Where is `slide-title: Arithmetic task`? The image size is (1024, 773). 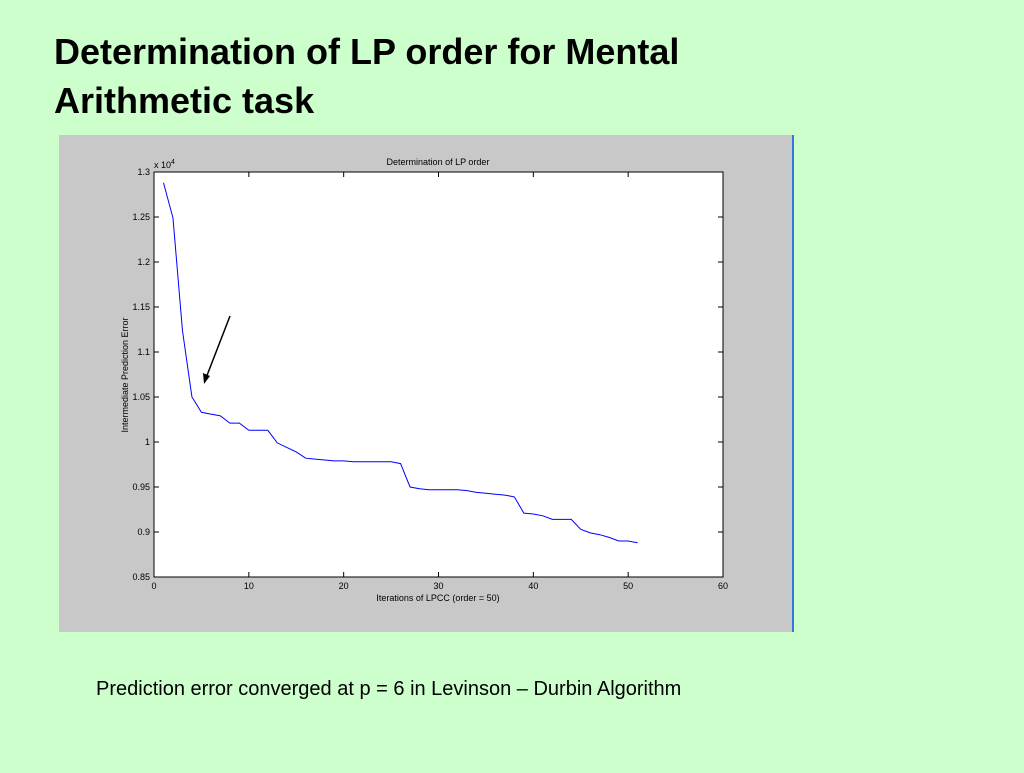 slide-title: Arithmetic task is located at coordinates (184, 100).